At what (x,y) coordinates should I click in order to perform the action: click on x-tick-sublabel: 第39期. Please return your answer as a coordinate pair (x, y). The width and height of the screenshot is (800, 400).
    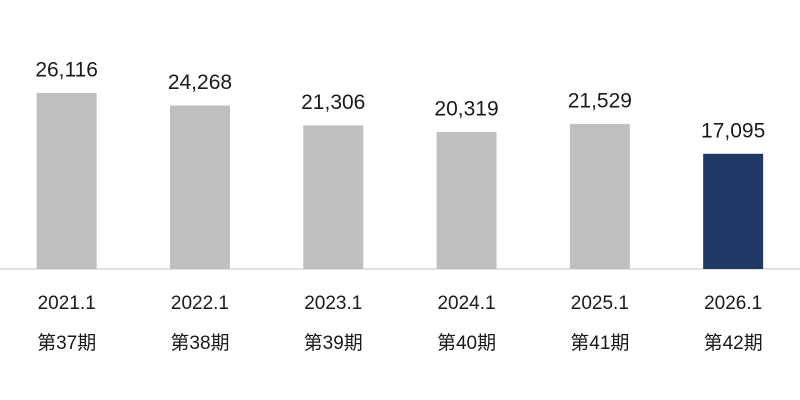
    Looking at the image, I should click on (333, 343).